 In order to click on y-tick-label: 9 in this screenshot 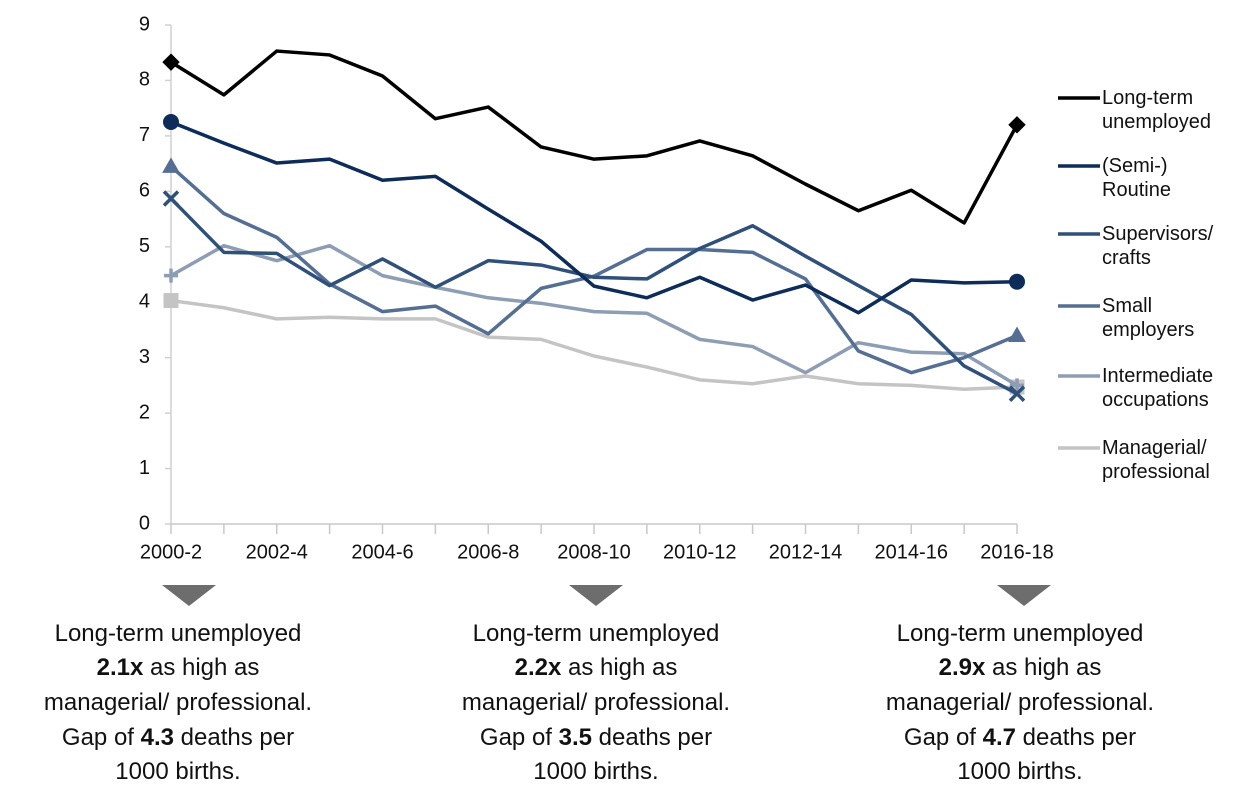, I will do `click(144, 24)`.